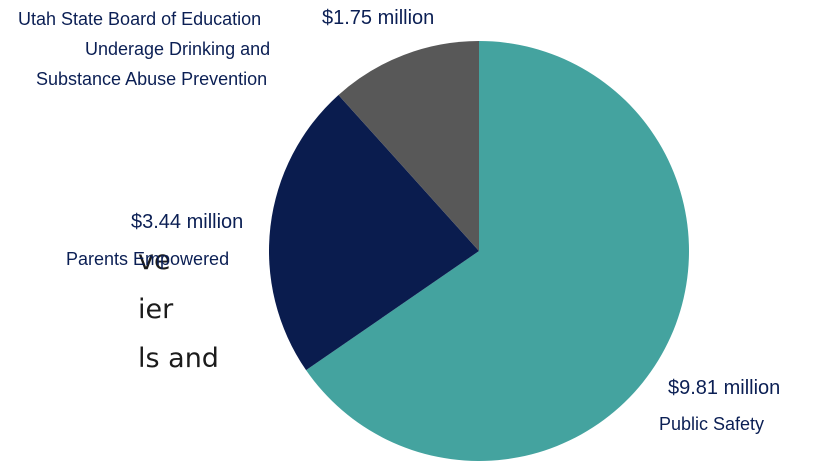 This screenshot has width=819, height=462. What do you see at coordinates (178, 358) in the screenshot?
I see `body-text-line-3: ls and` at bounding box center [178, 358].